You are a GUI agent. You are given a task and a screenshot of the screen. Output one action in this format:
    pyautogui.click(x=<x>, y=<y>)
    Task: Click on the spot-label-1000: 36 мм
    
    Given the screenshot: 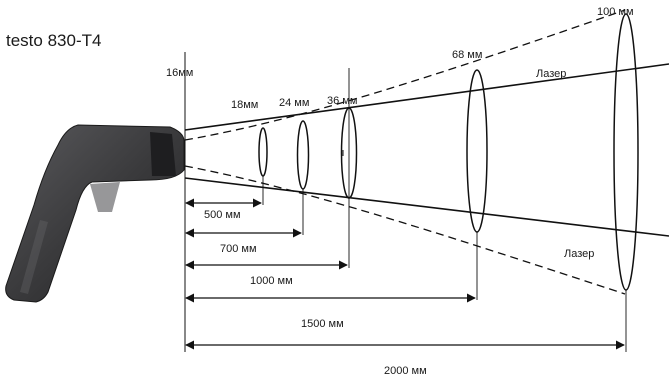 What is the action you would take?
    pyautogui.click(x=342, y=101)
    